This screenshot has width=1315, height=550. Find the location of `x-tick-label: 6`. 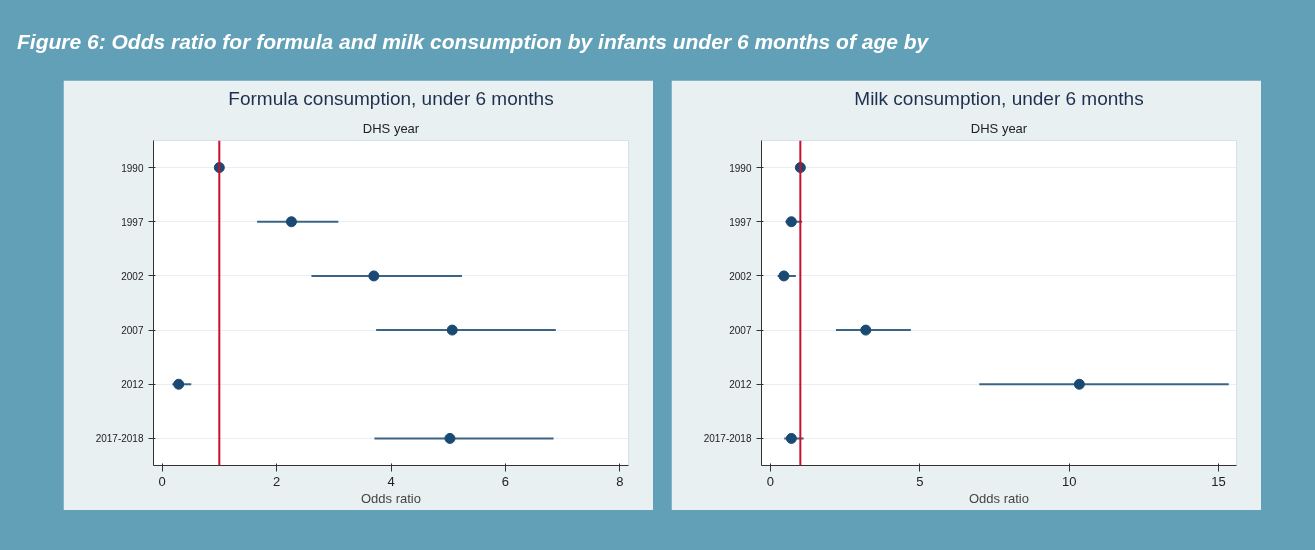

x-tick-label: 6 is located at coordinates (505, 481).